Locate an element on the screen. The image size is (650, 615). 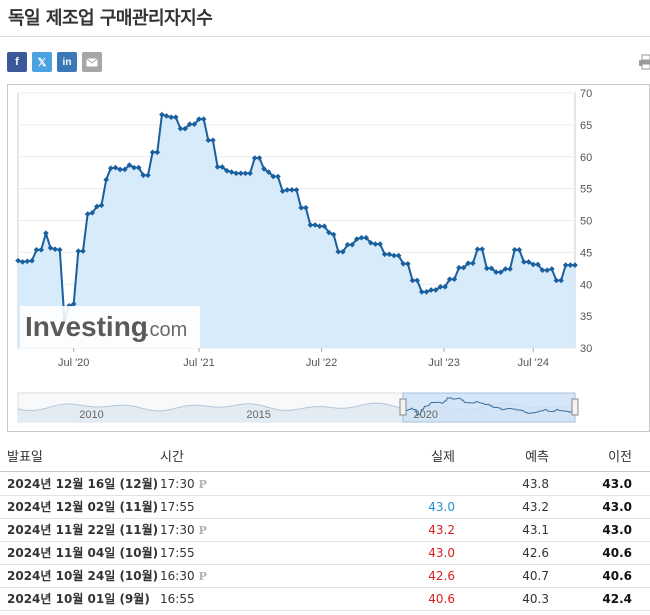
table-row: 2024년 12월 16일 (12월) 17:30 P 43.8 43.0 is located at coordinates (325, 484).